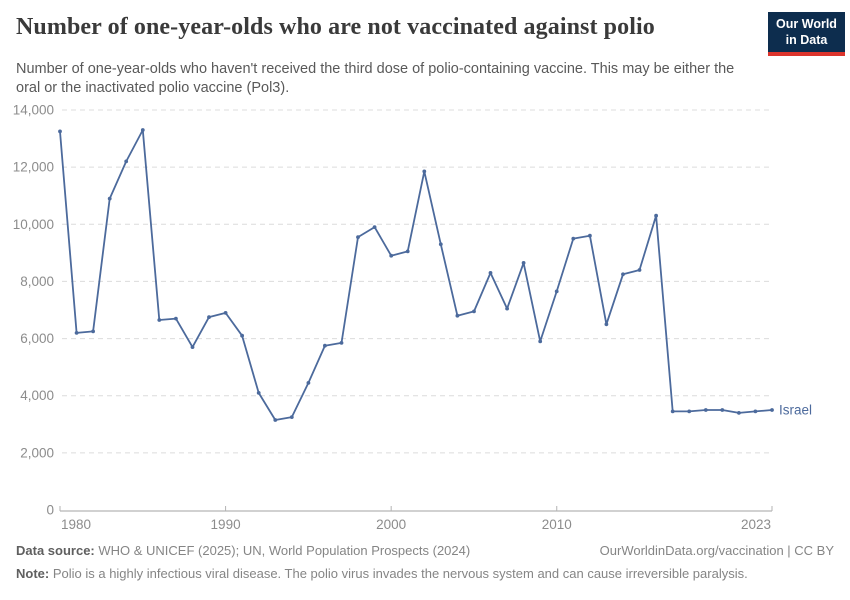 The height and width of the screenshot is (600, 850). Describe the element at coordinates (440, 244) in the screenshot. I see `data-point-2003` at that location.